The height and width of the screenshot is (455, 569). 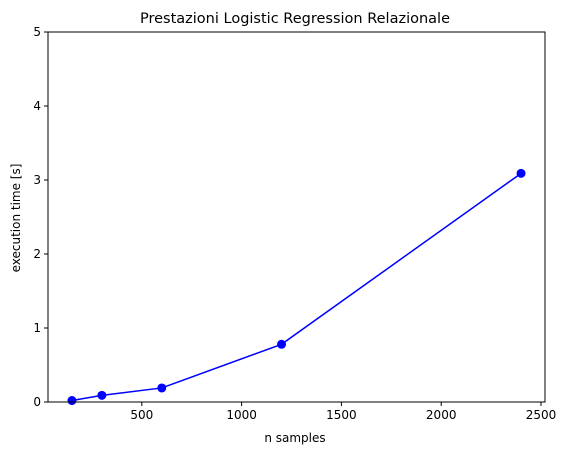 What do you see at coordinates (294, 438) in the screenshot?
I see `x-axis-label: n samples` at bounding box center [294, 438].